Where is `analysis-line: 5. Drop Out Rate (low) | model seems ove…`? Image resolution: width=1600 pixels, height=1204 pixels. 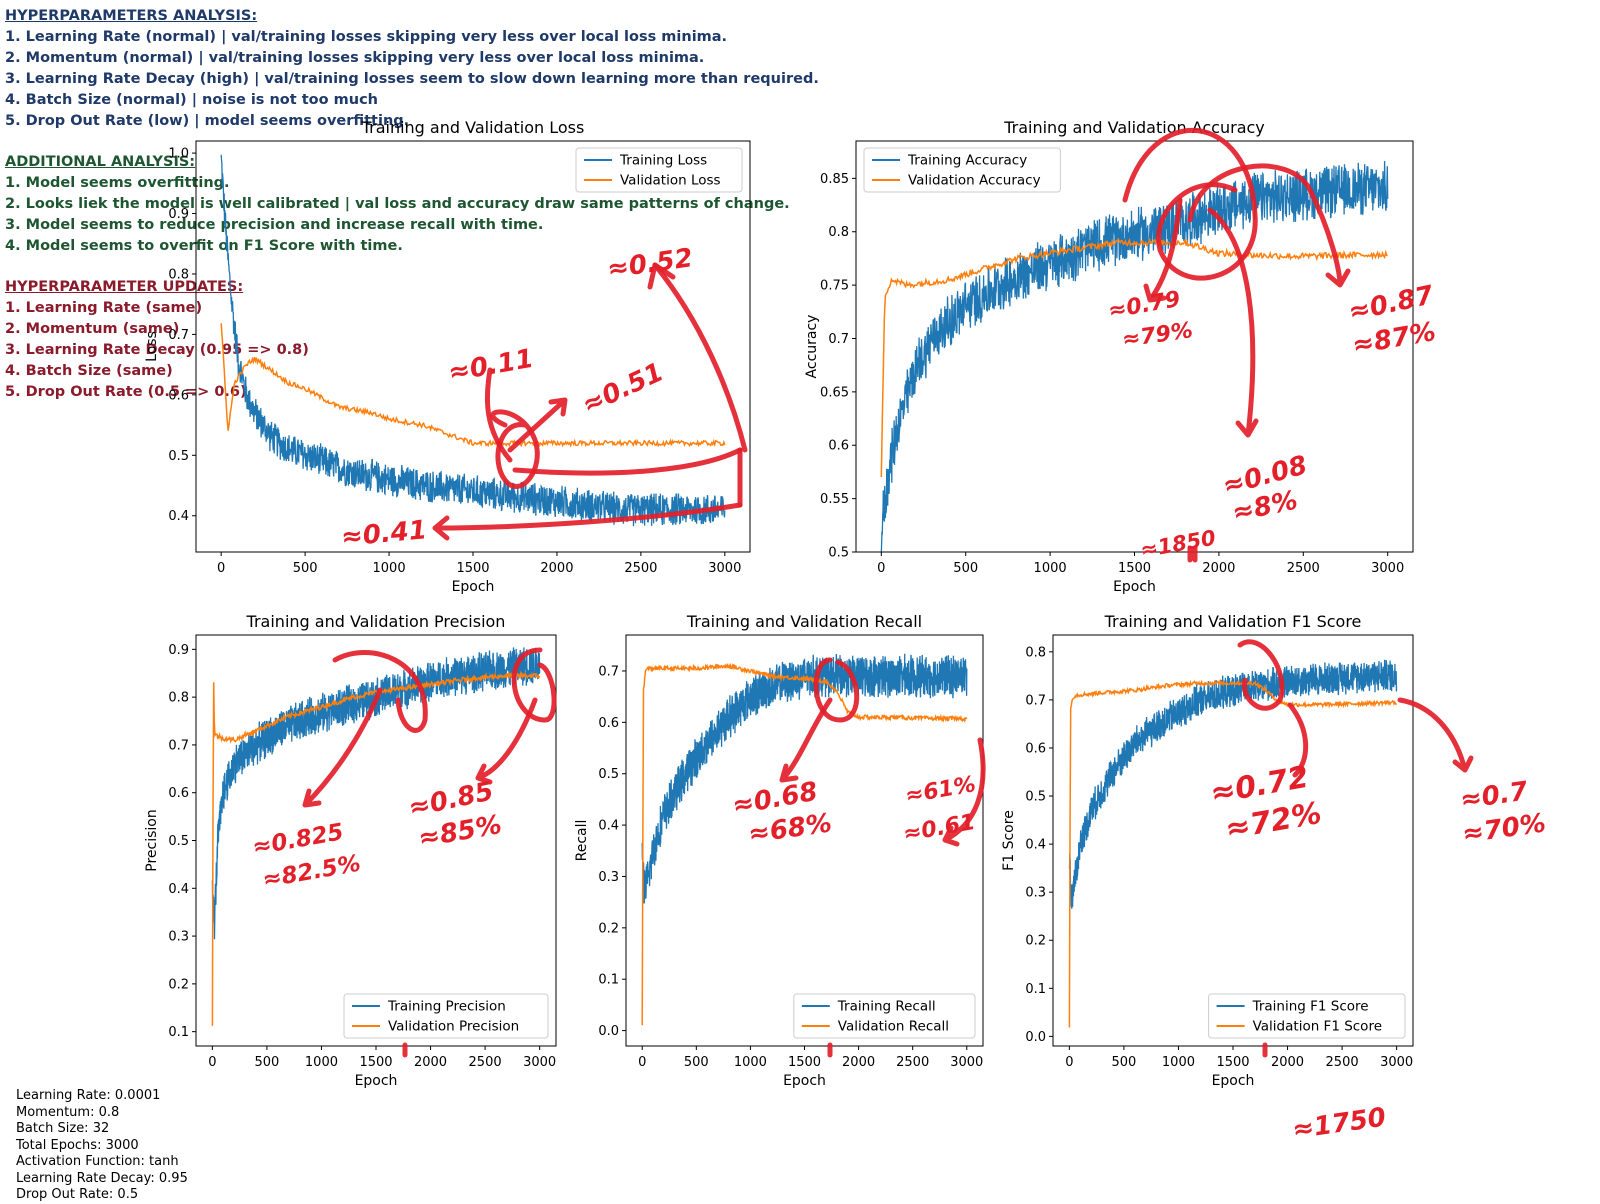 analysis-line: 5. Drop Out Rate (low) | model seems ove… is located at coordinates (207, 121).